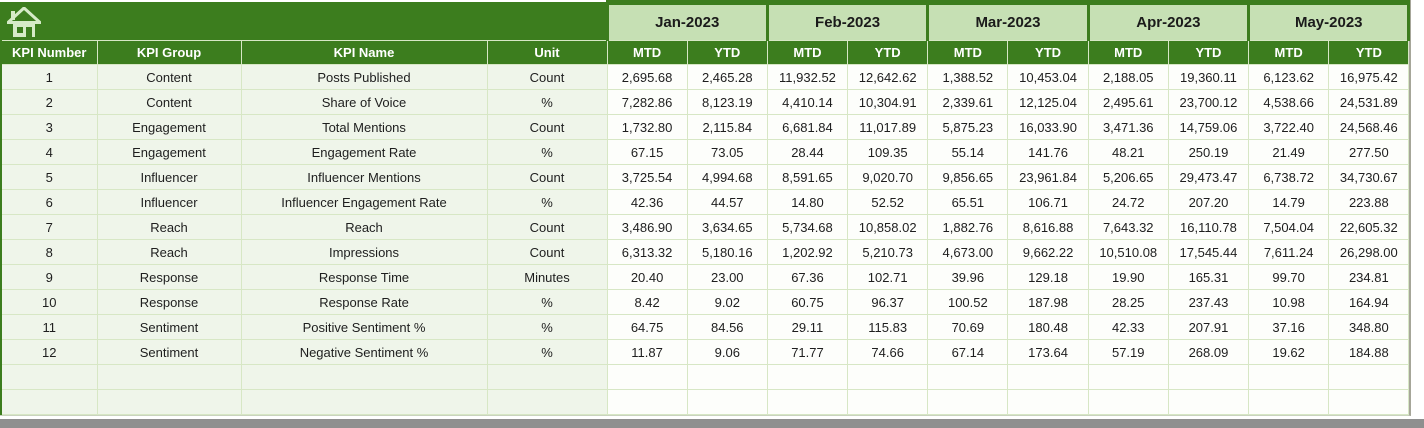 The image size is (1424, 428). I want to click on col-header-ytd-apr: YTD, so click(1208, 52).